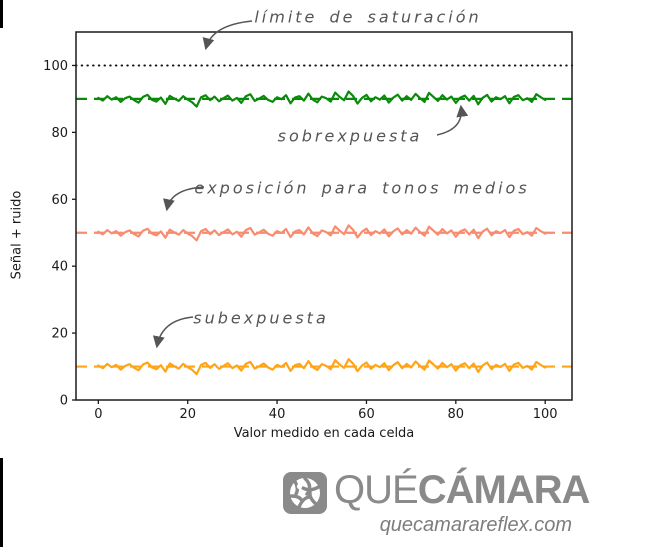  What do you see at coordinates (173, 332) in the screenshot?
I see `underexposed-annotation-arrow` at bounding box center [173, 332].